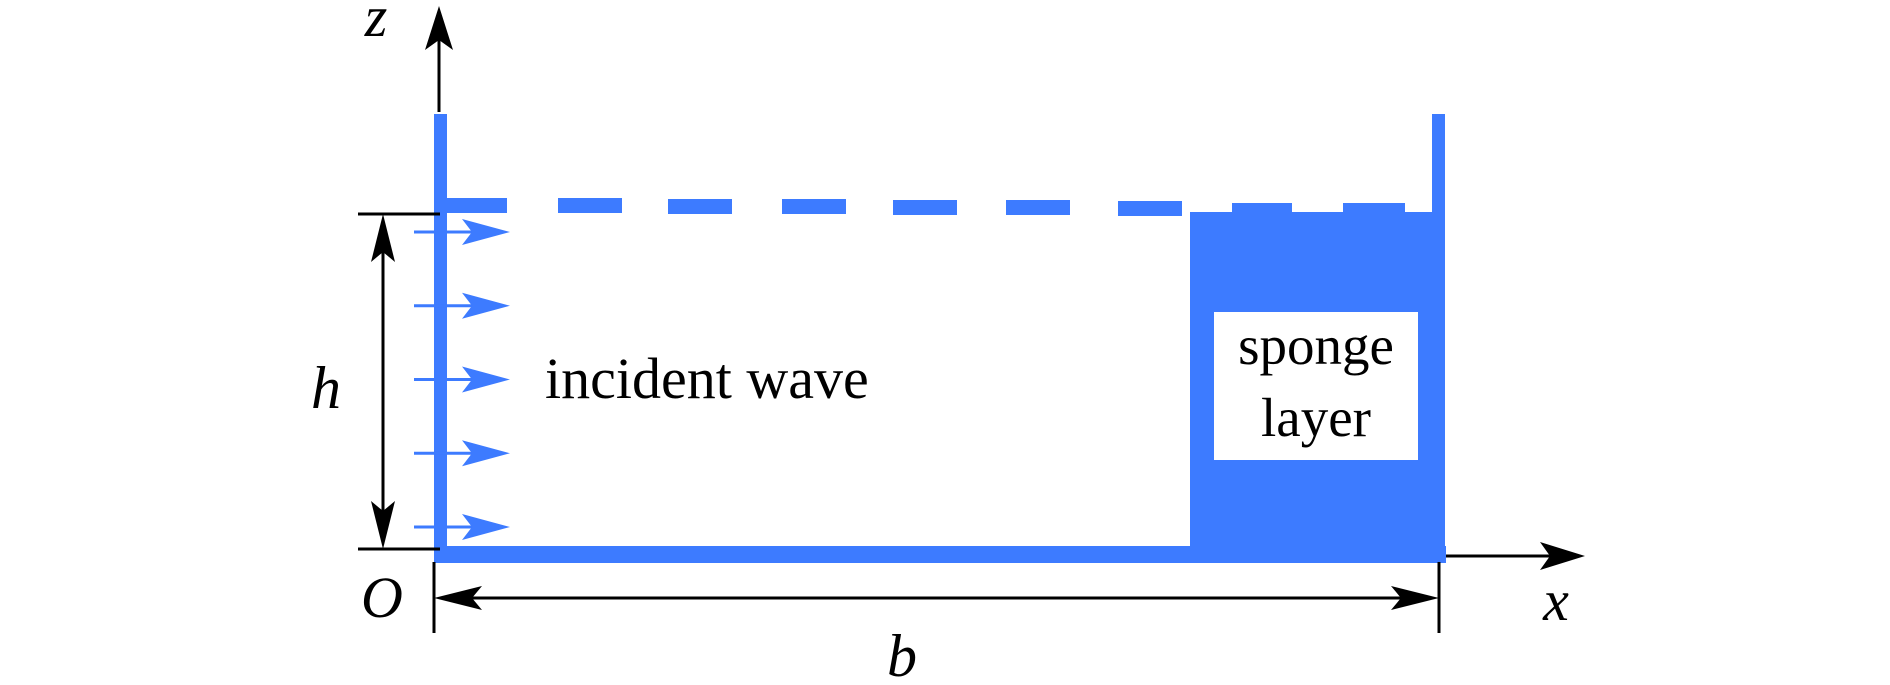  What do you see at coordinates (1415, 598) in the screenshot?
I see `width-arrowhead-right` at bounding box center [1415, 598].